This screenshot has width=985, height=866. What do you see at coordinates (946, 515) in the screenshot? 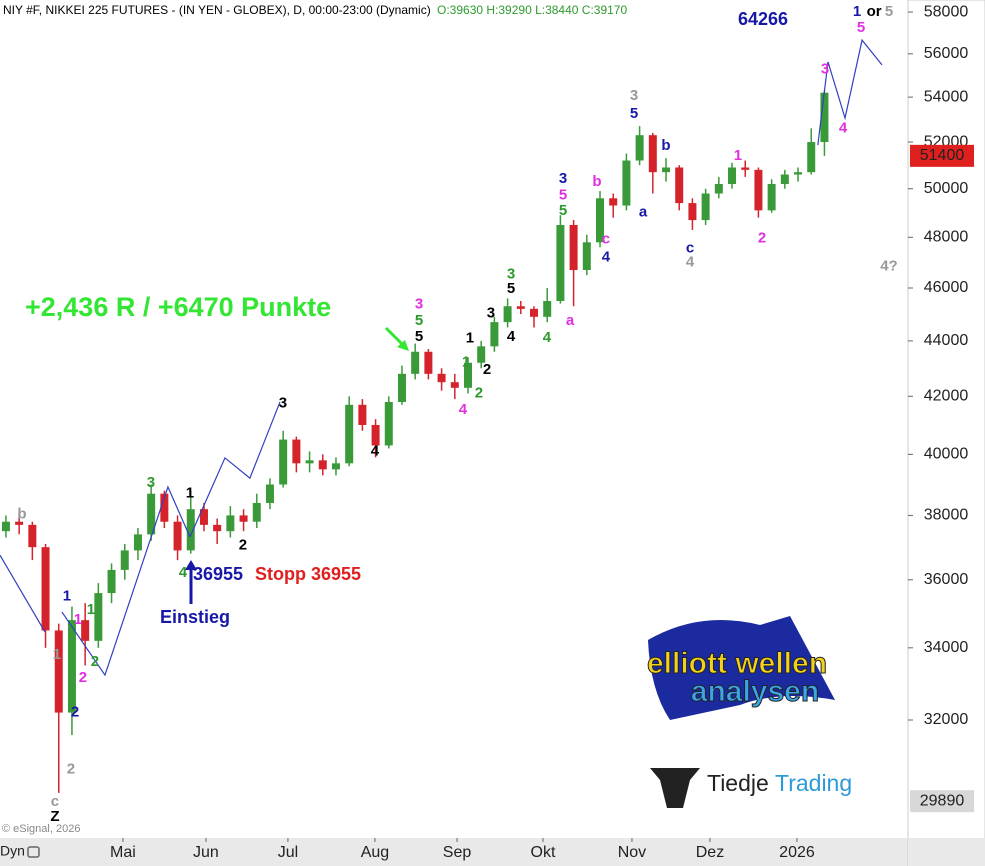
I see `y-tick-label: 38000` at bounding box center [946, 515].